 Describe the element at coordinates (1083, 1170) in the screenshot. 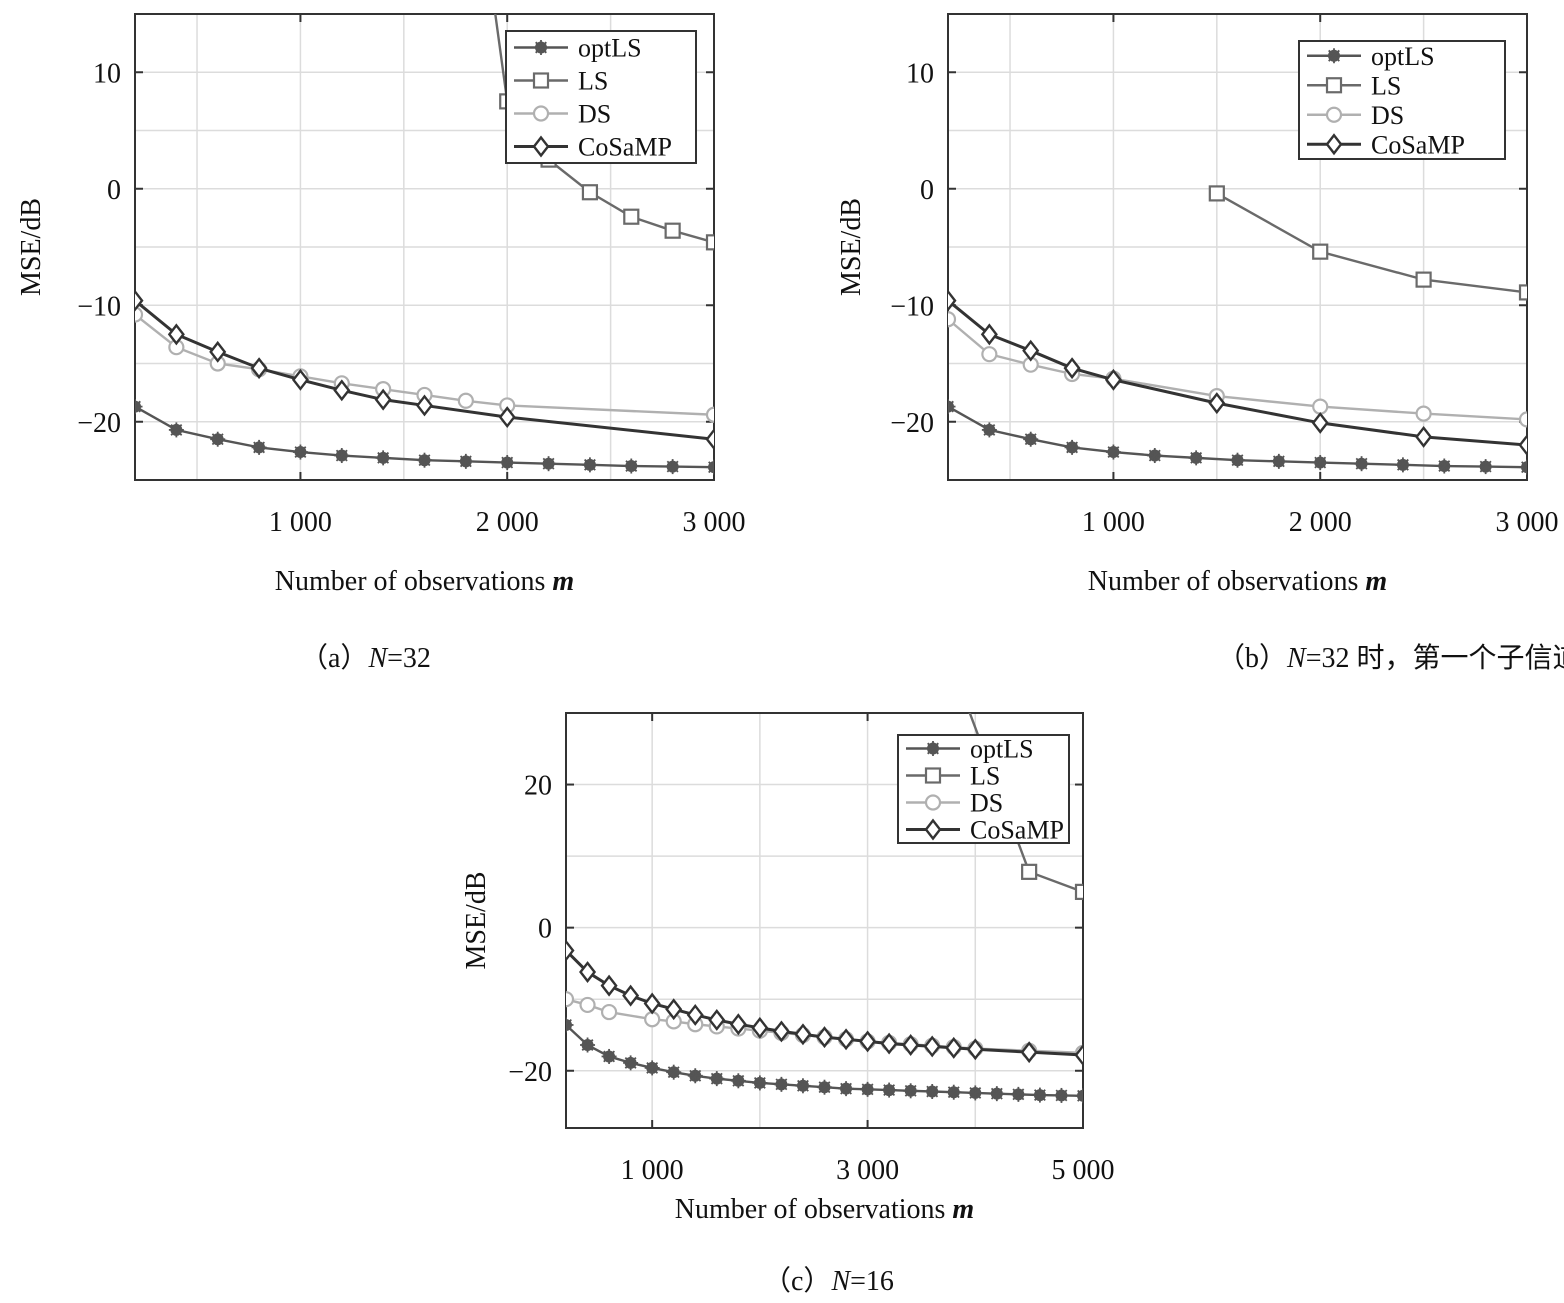

I see `x-tick-label: 5 000` at that location.